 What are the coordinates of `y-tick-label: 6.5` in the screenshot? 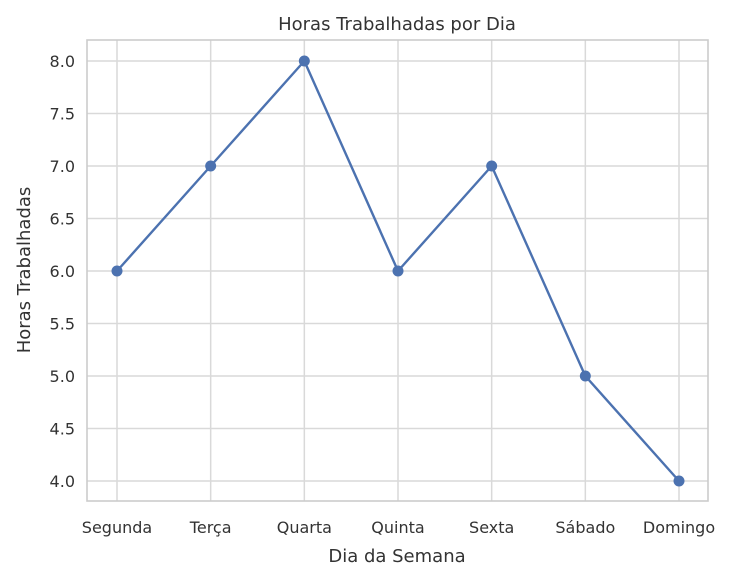 It's located at (62, 219).